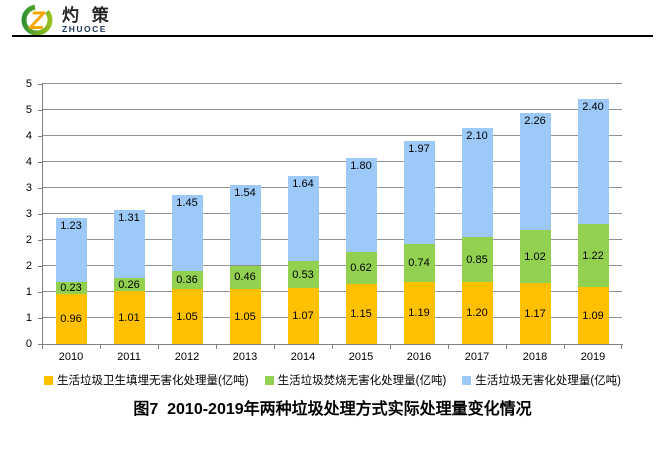  I want to click on bar-value-label: 2.26, so click(535, 120).